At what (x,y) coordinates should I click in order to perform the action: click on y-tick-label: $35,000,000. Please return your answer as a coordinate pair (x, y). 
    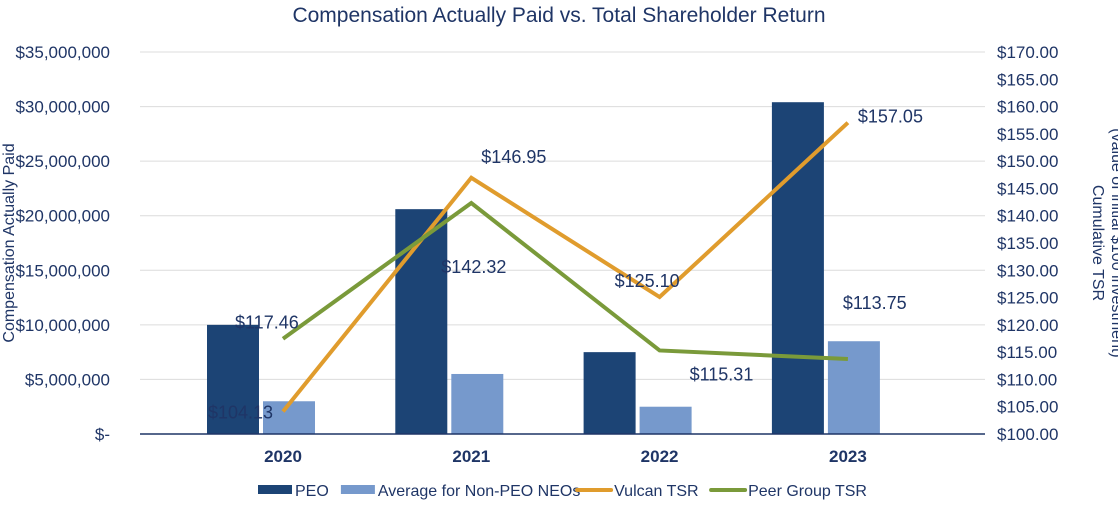
    Looking at the image, I should click on (62, 52).